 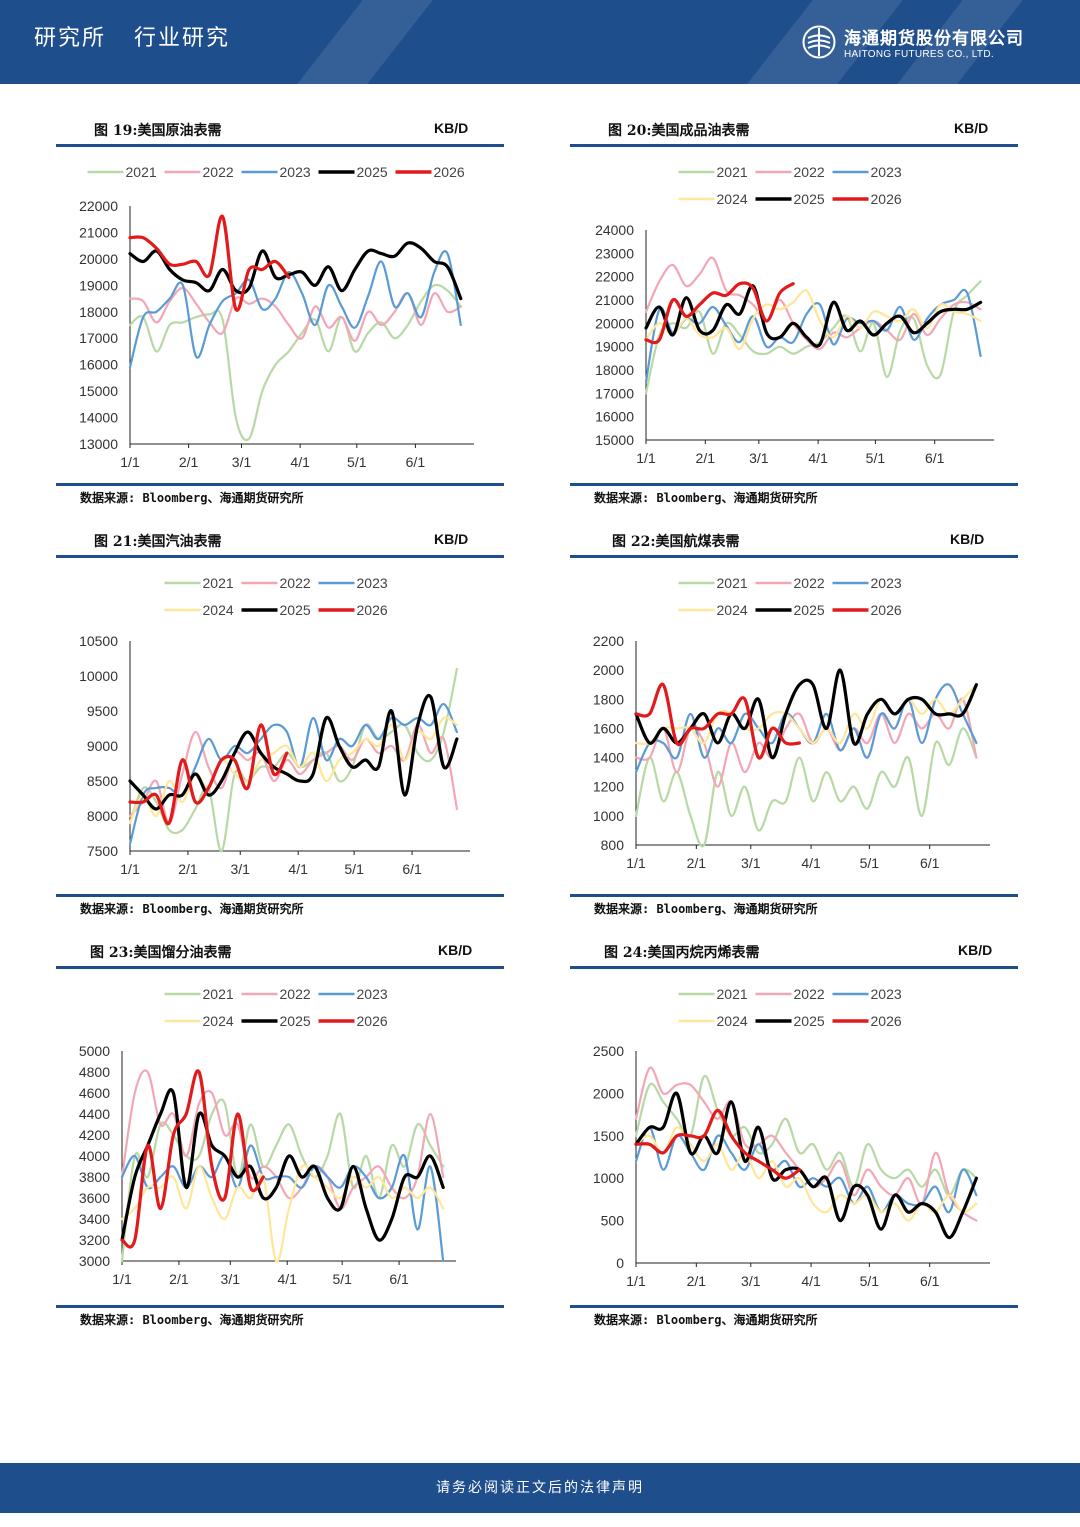 I want to click on series-line-2021, so click(x=806, y=1136).